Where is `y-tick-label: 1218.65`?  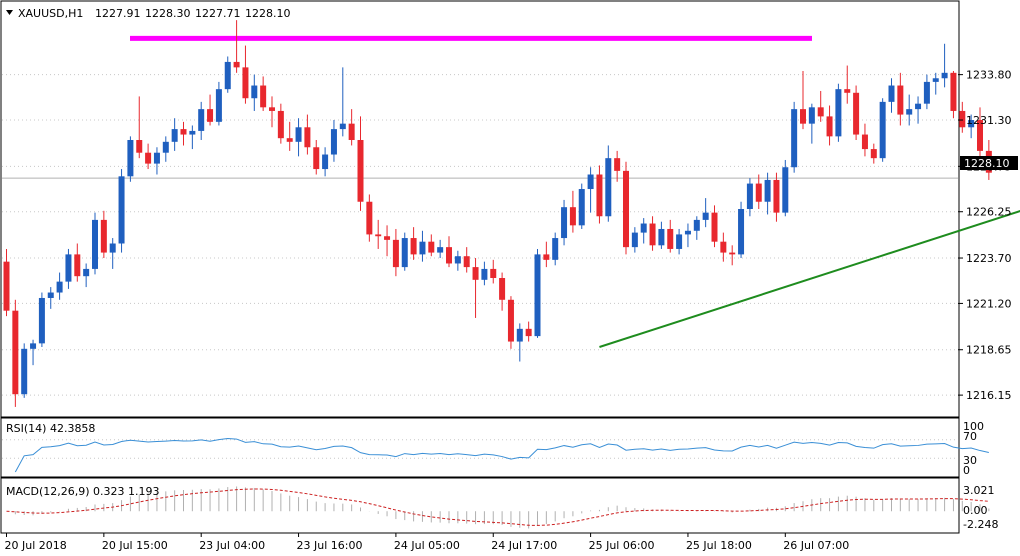 y-tick-label: 1218.65 is located at coordinates (989, 350).